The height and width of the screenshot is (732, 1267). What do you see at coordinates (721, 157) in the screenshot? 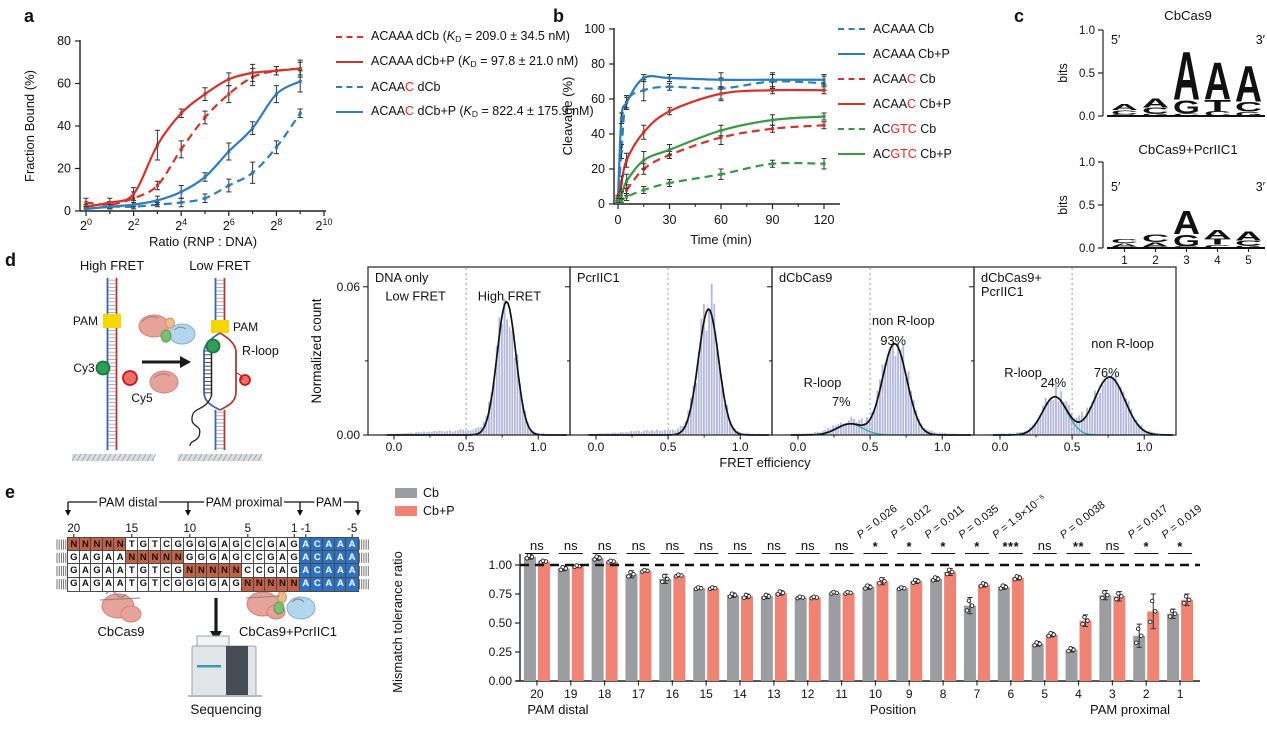
I see `series-acgtc-cb-p` at bounding box center [721, 157].